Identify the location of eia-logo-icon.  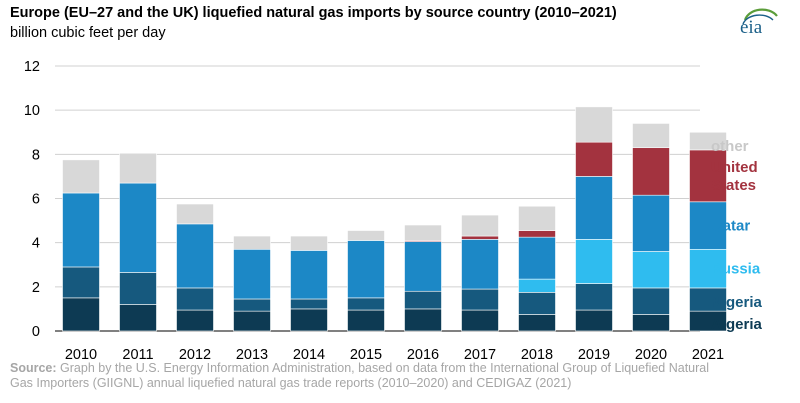
(760, 16).